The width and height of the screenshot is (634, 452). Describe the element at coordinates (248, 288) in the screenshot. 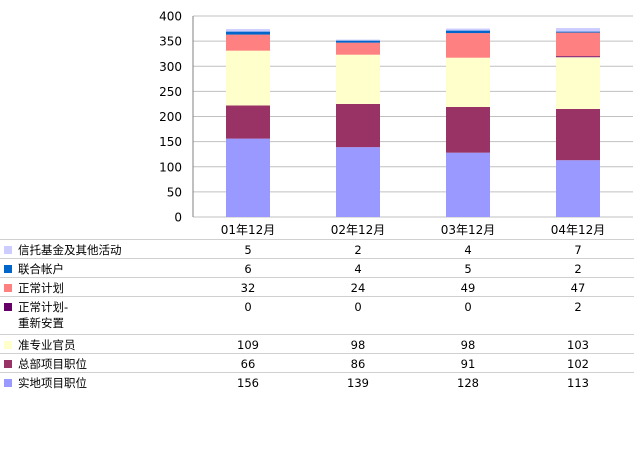

I see `table-cell-value: 32` at that location.